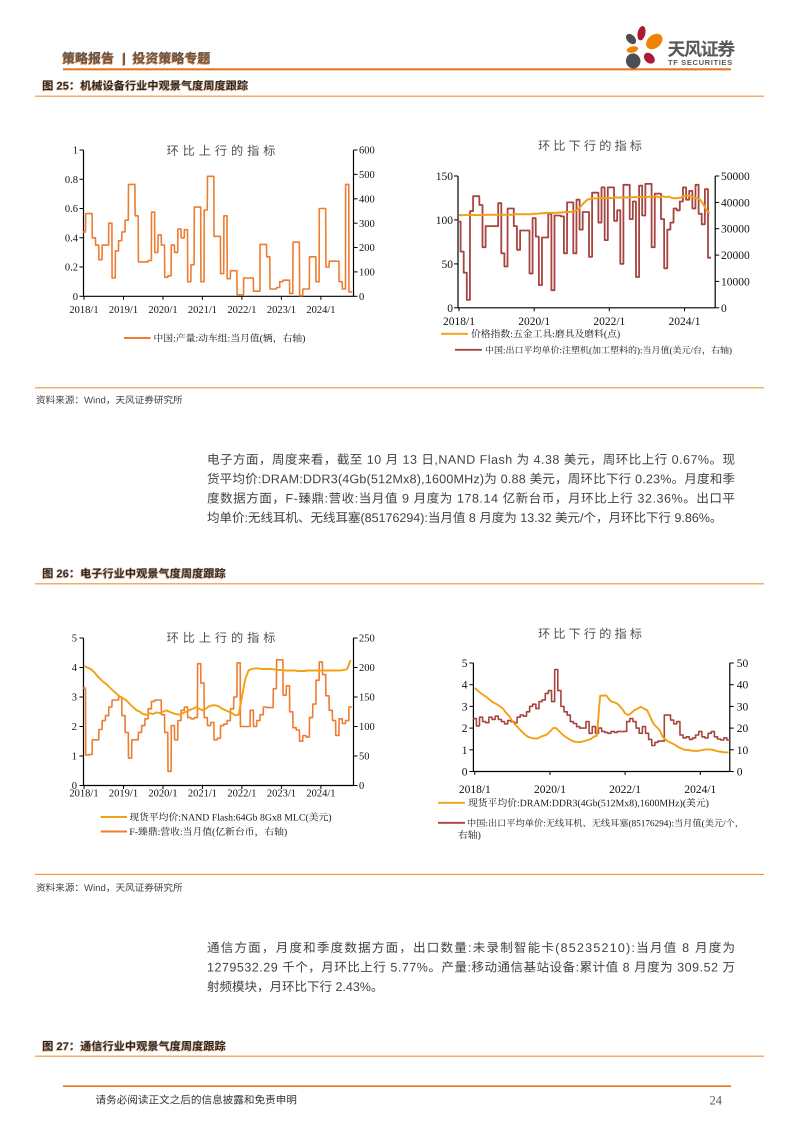  Describe the element at coordinates (735, 230) in the screenshot. I see `svg-text: 30000` at that location.